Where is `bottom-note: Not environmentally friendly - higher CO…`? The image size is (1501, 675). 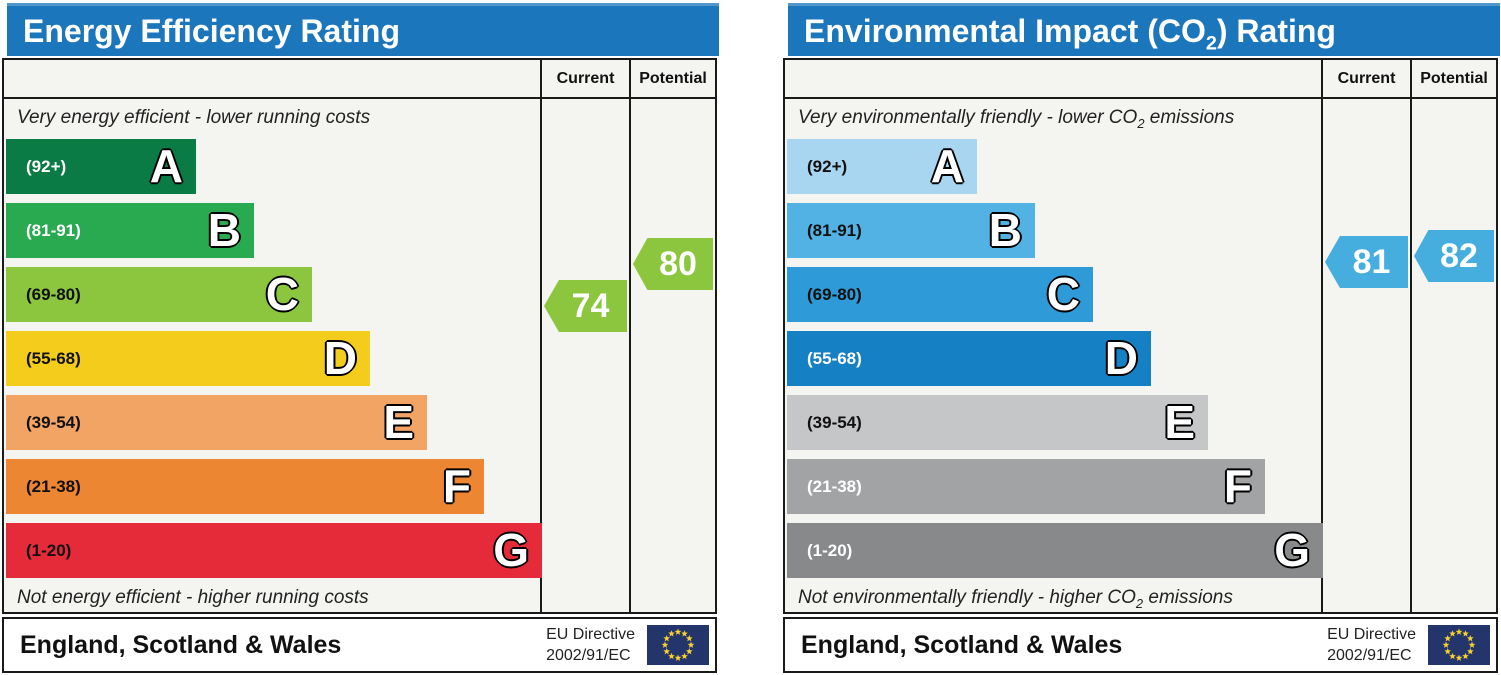
bottom-note: Not environmentally friendly - higher CO… is located at coordinates (1015, 599).